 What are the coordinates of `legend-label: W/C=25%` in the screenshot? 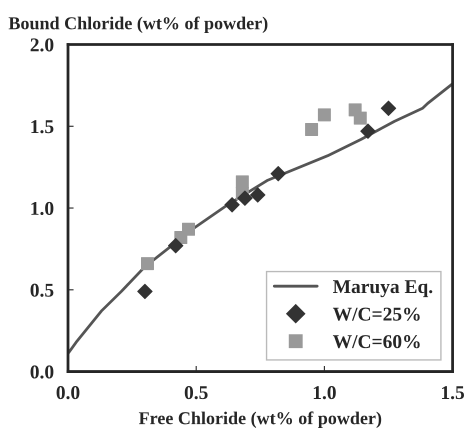 It's located at (376, 314).